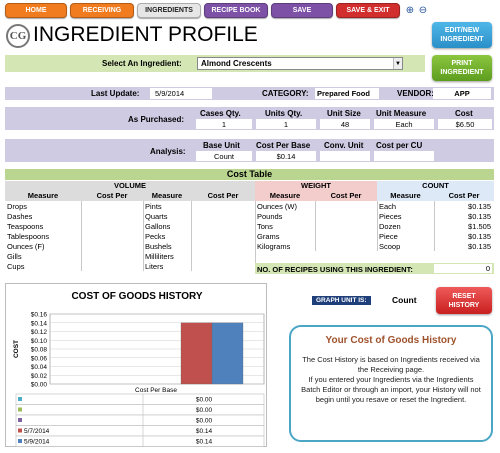 This screenshot has width=500, height=453. I want to click on ingredient-select-value: Almond Crescents, so click(236, 63).